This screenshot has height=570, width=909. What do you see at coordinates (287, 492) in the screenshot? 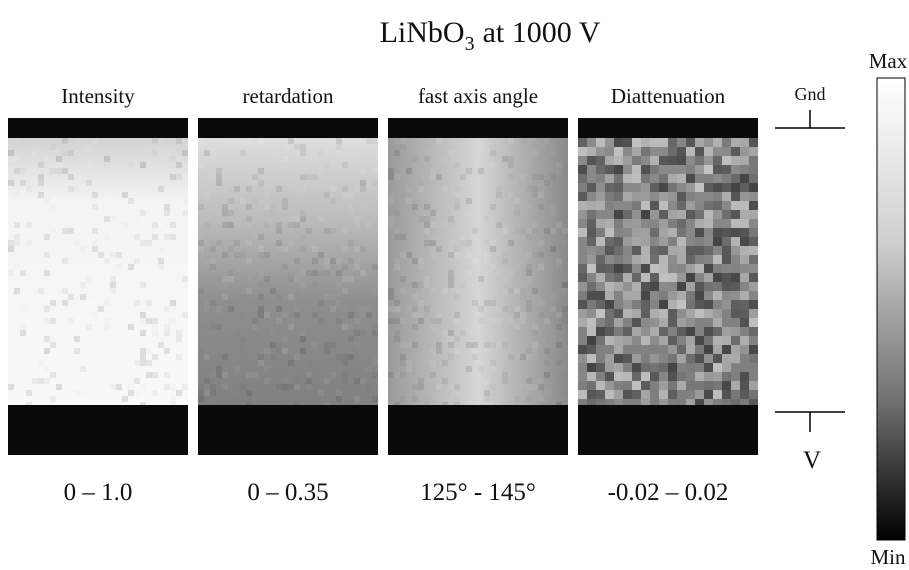
I see `panel-range: 0 – 0.35` at bounding box center [287, 492].